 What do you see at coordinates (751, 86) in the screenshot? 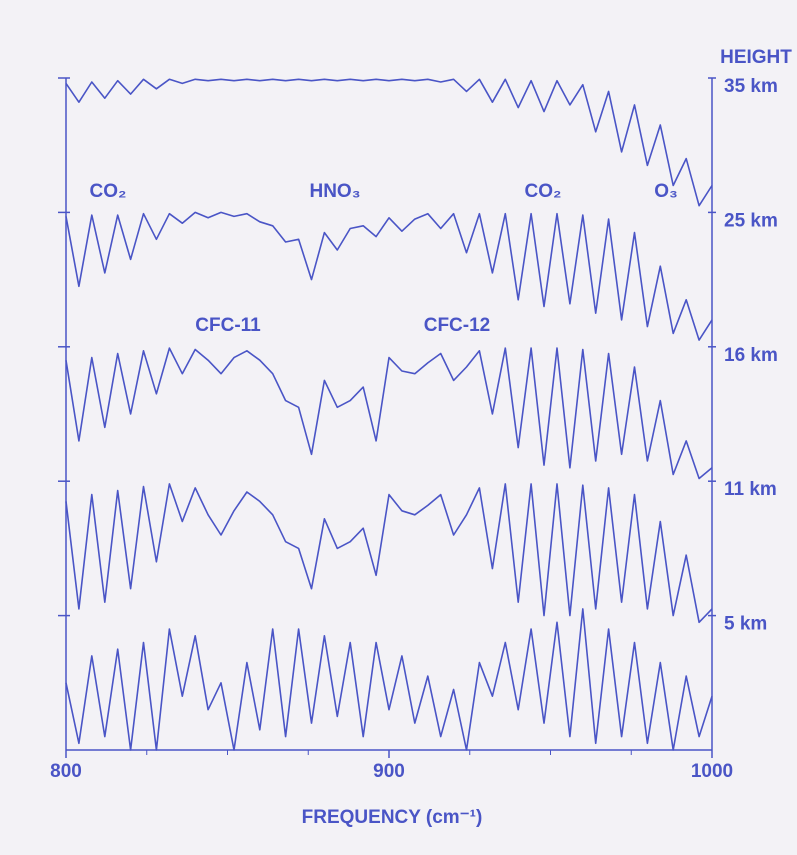
I see `y-tick-label: 35 km` at bounding box center [751, 86].